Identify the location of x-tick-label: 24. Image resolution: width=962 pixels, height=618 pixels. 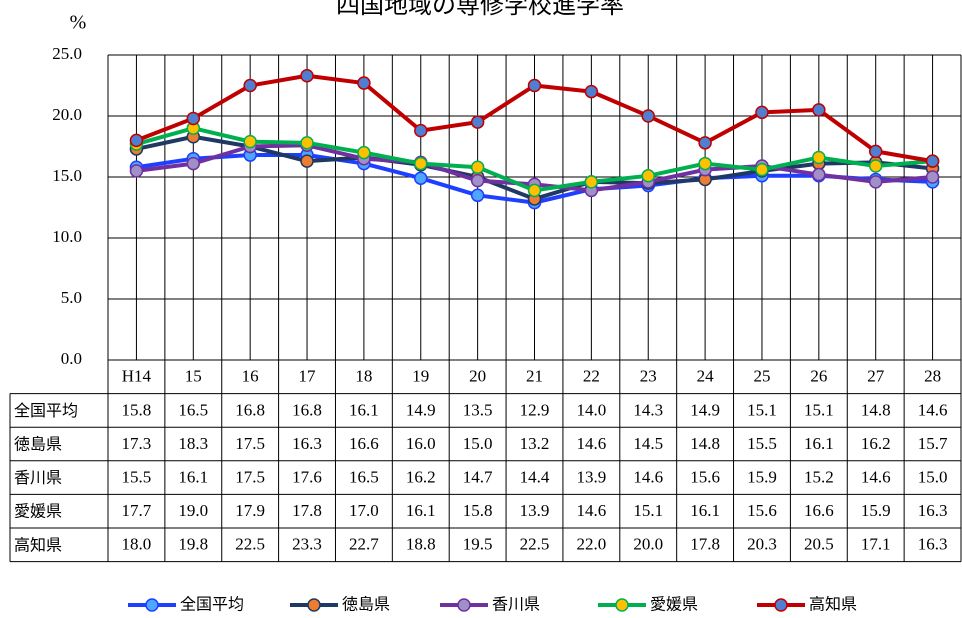
(706, 376).